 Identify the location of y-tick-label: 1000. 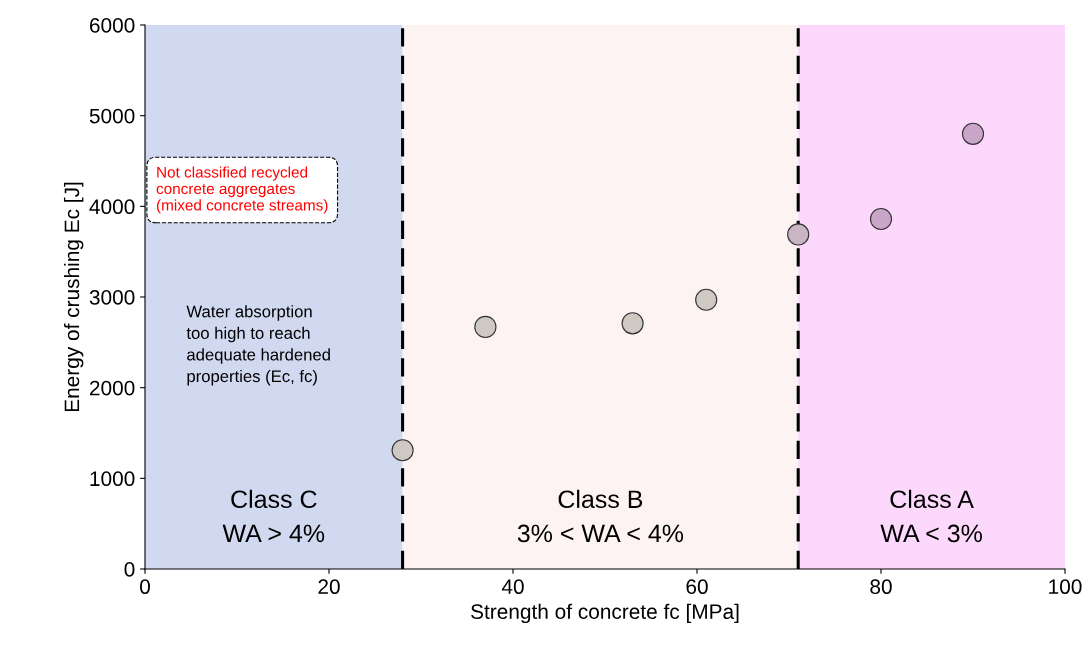
(112, 479).